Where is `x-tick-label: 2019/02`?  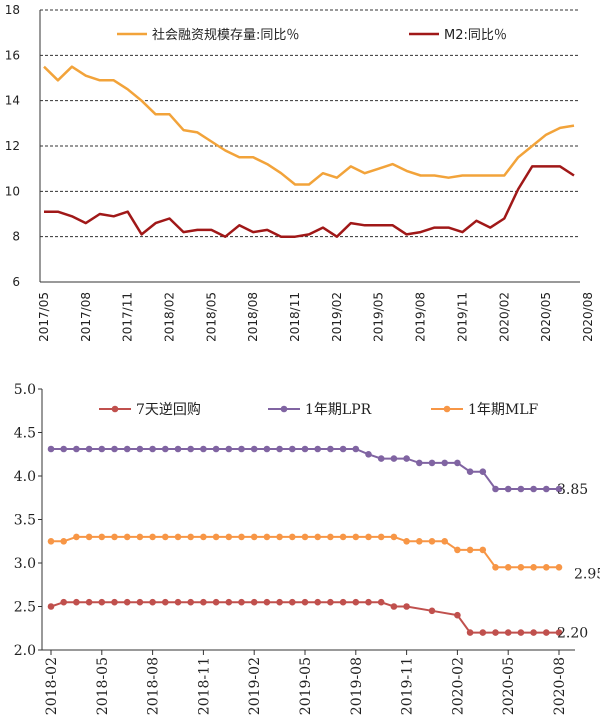
x-tick-label: 2019/02 is located at coordinates (337, 317).